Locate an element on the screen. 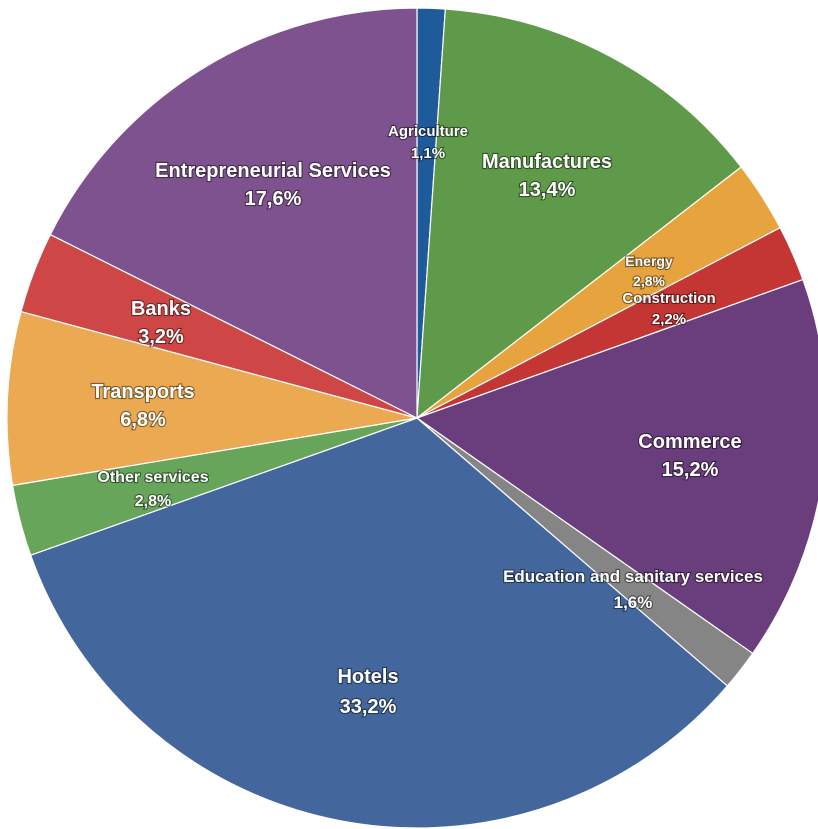 The height and width of the screenshot is (829, 818). pie-slice-transports is located at coordinates (212, 398).